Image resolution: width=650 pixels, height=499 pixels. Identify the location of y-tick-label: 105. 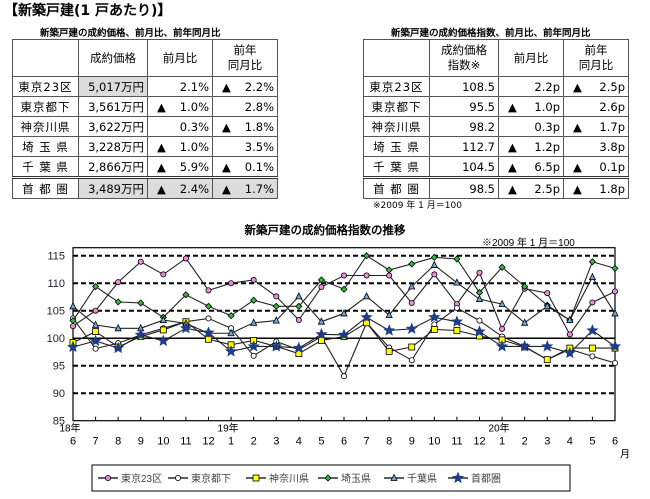
(56, 312).